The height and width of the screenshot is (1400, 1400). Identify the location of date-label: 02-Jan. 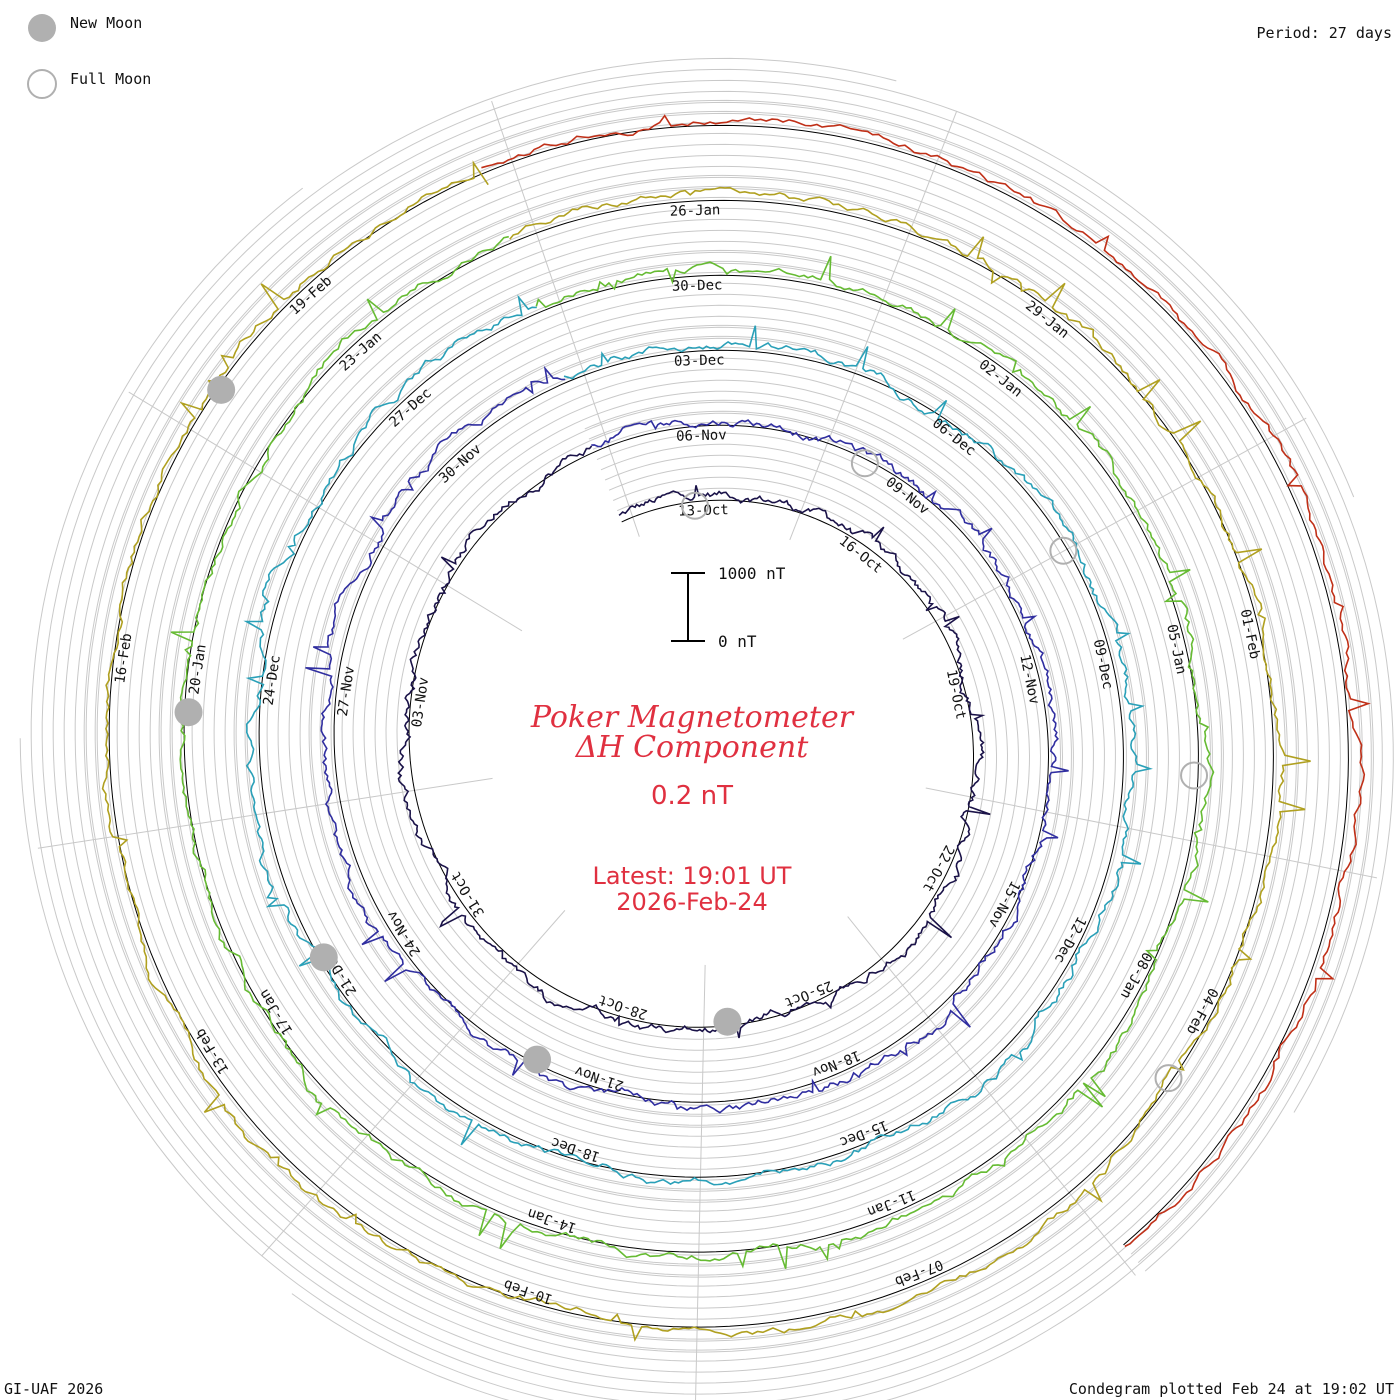
(1001, 379).